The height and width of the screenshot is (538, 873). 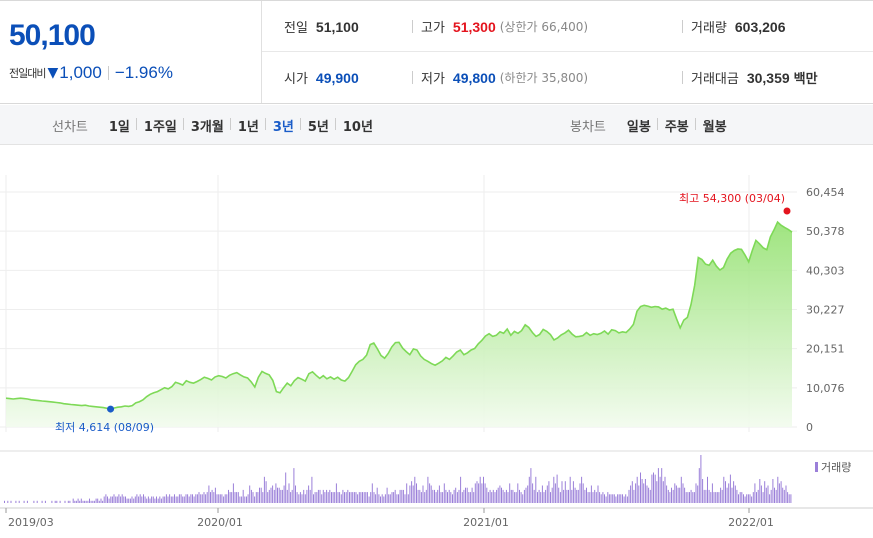 What do you see at coordinates (282, 125) in the screenshot?
I see `tab-3y: 3년` at bounding box center [282, 125].